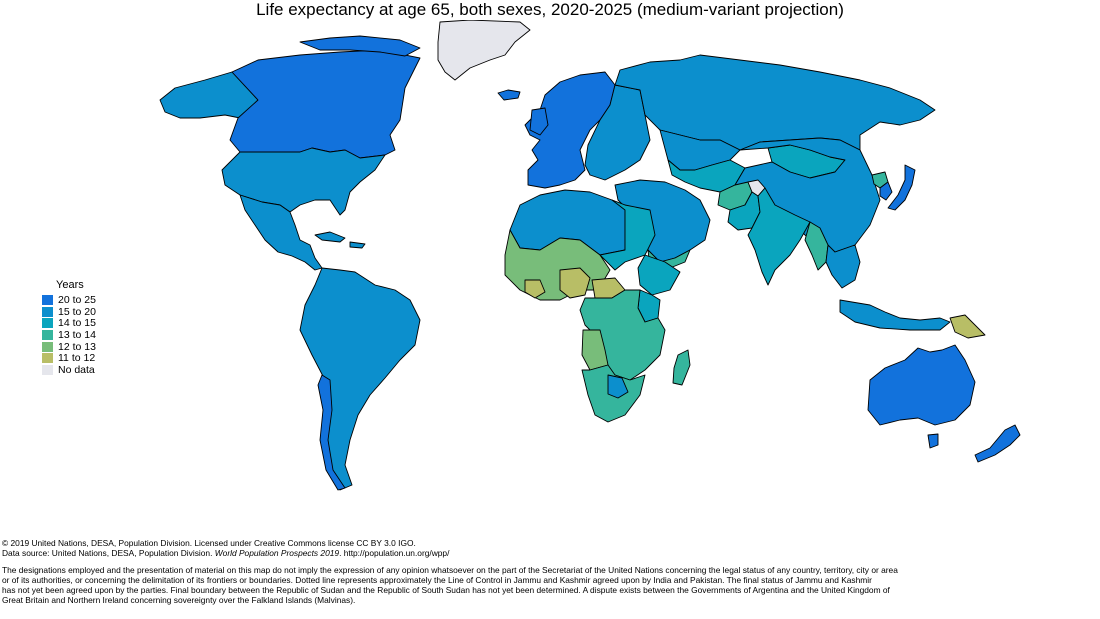 This screenshot has width=1100, height=619. Describe the element at coordinates (681, 367) in the screenshot. I see `region-madagascar` at that location.